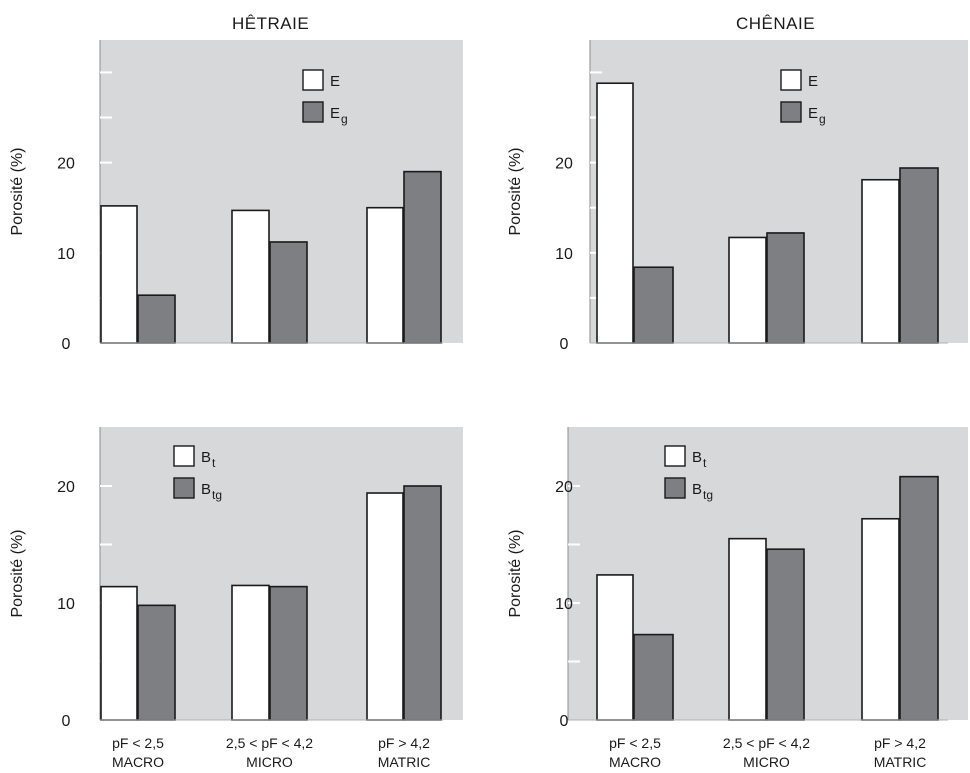  I want to click on chenaie-bottom-ytick-label-10: 10, so click(564, 604).